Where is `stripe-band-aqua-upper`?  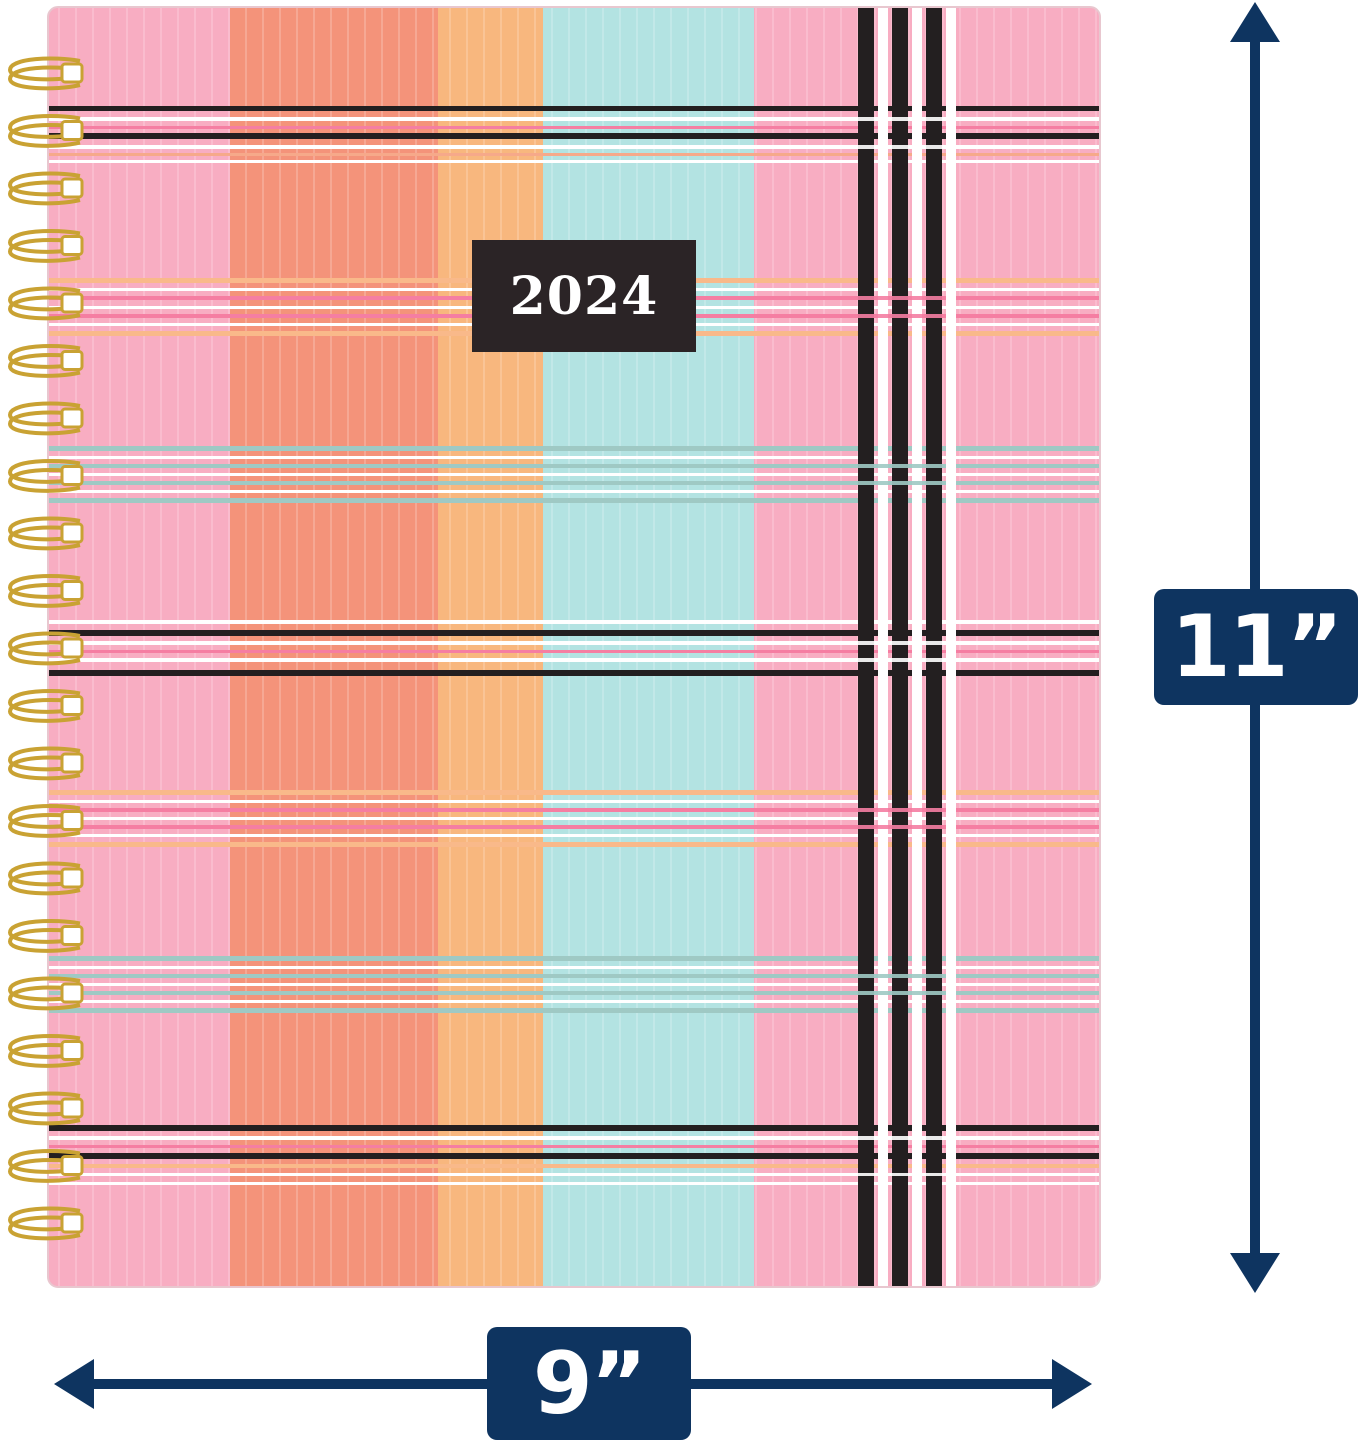 stripe-band-aqua-upper is located at coordinates (574, 474).